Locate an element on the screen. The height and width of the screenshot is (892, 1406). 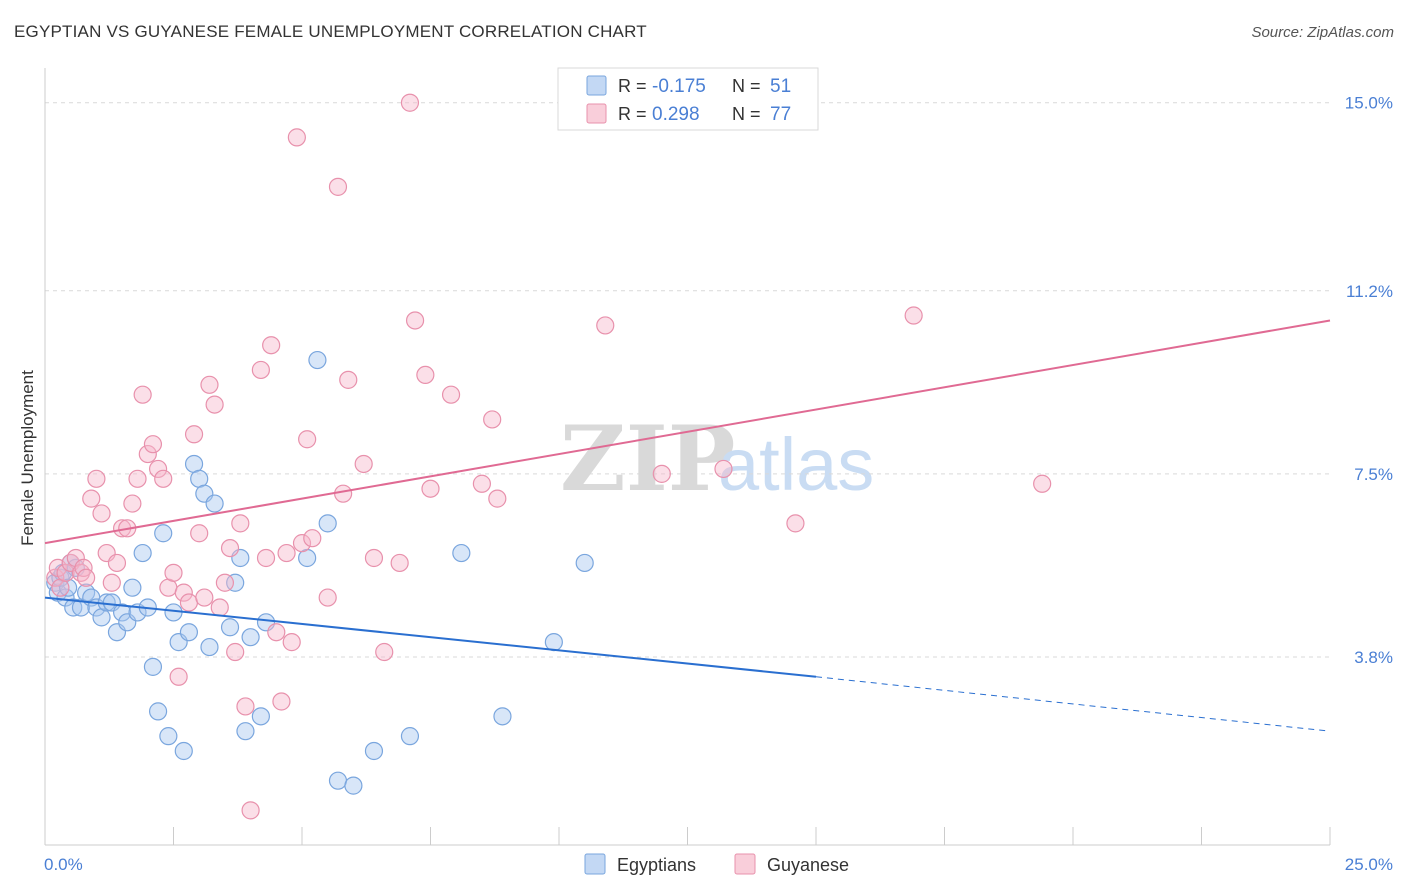
egyptian-trend-line is located at coordinates (430, 637).